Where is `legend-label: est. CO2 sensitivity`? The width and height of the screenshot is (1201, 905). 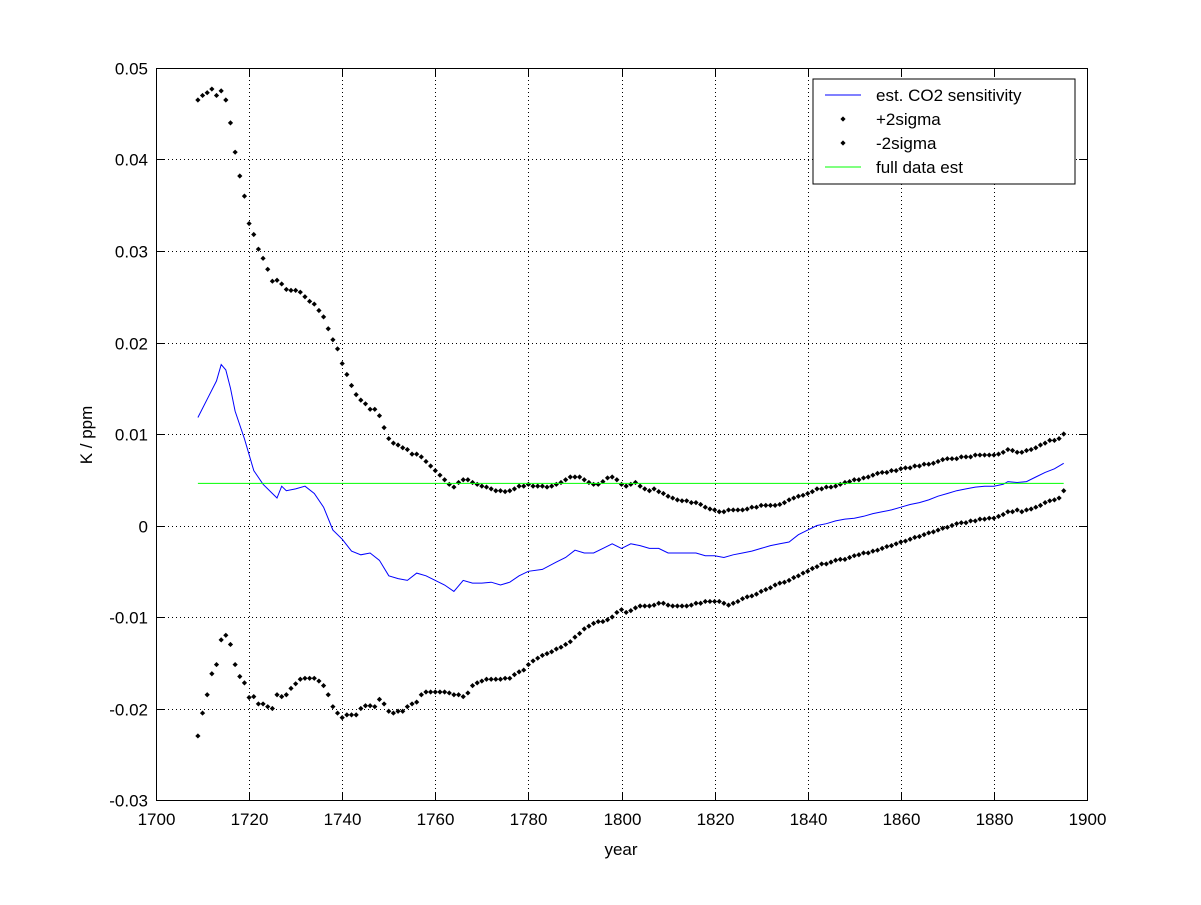 legend-label: est. CO2 sensitivity is located at coordinates (949, 95).